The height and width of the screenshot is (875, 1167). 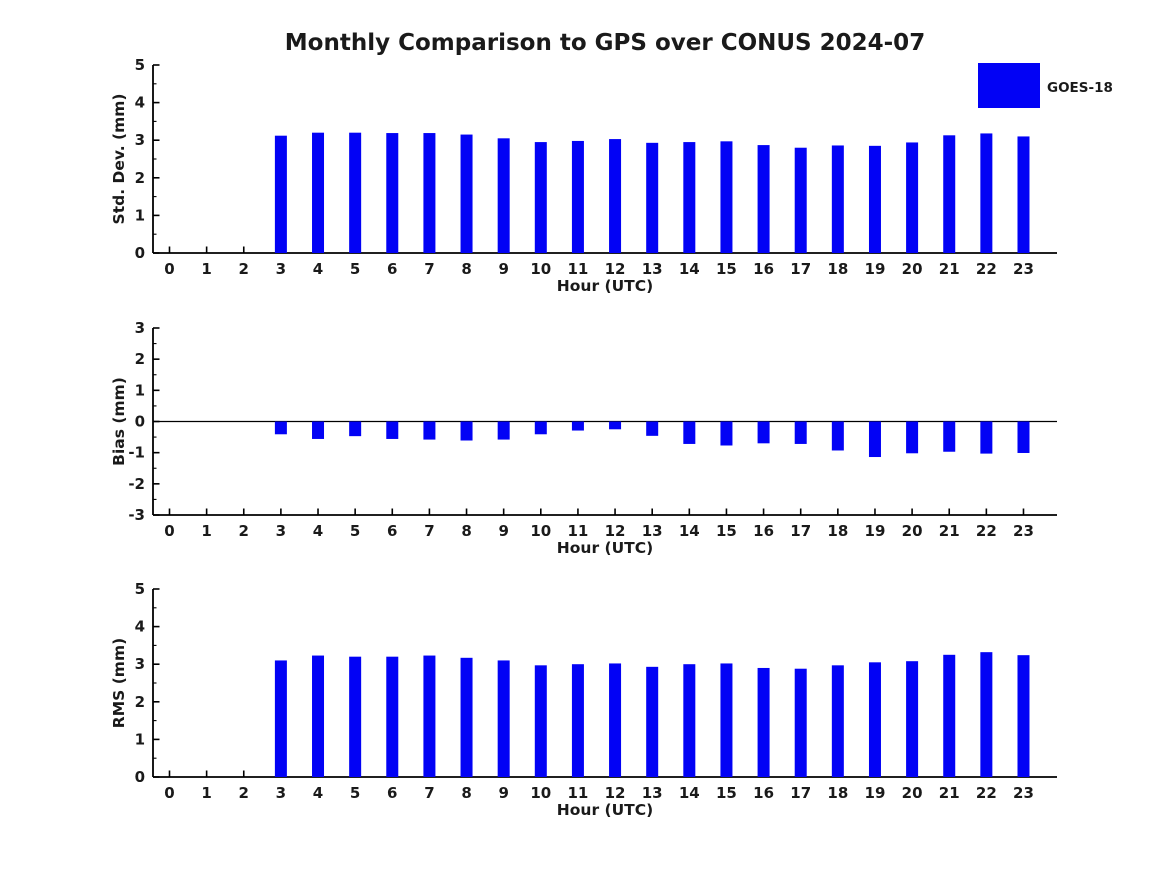 I want to click on bias-x-tick-label-21: 21, so click(x=949, y=531).